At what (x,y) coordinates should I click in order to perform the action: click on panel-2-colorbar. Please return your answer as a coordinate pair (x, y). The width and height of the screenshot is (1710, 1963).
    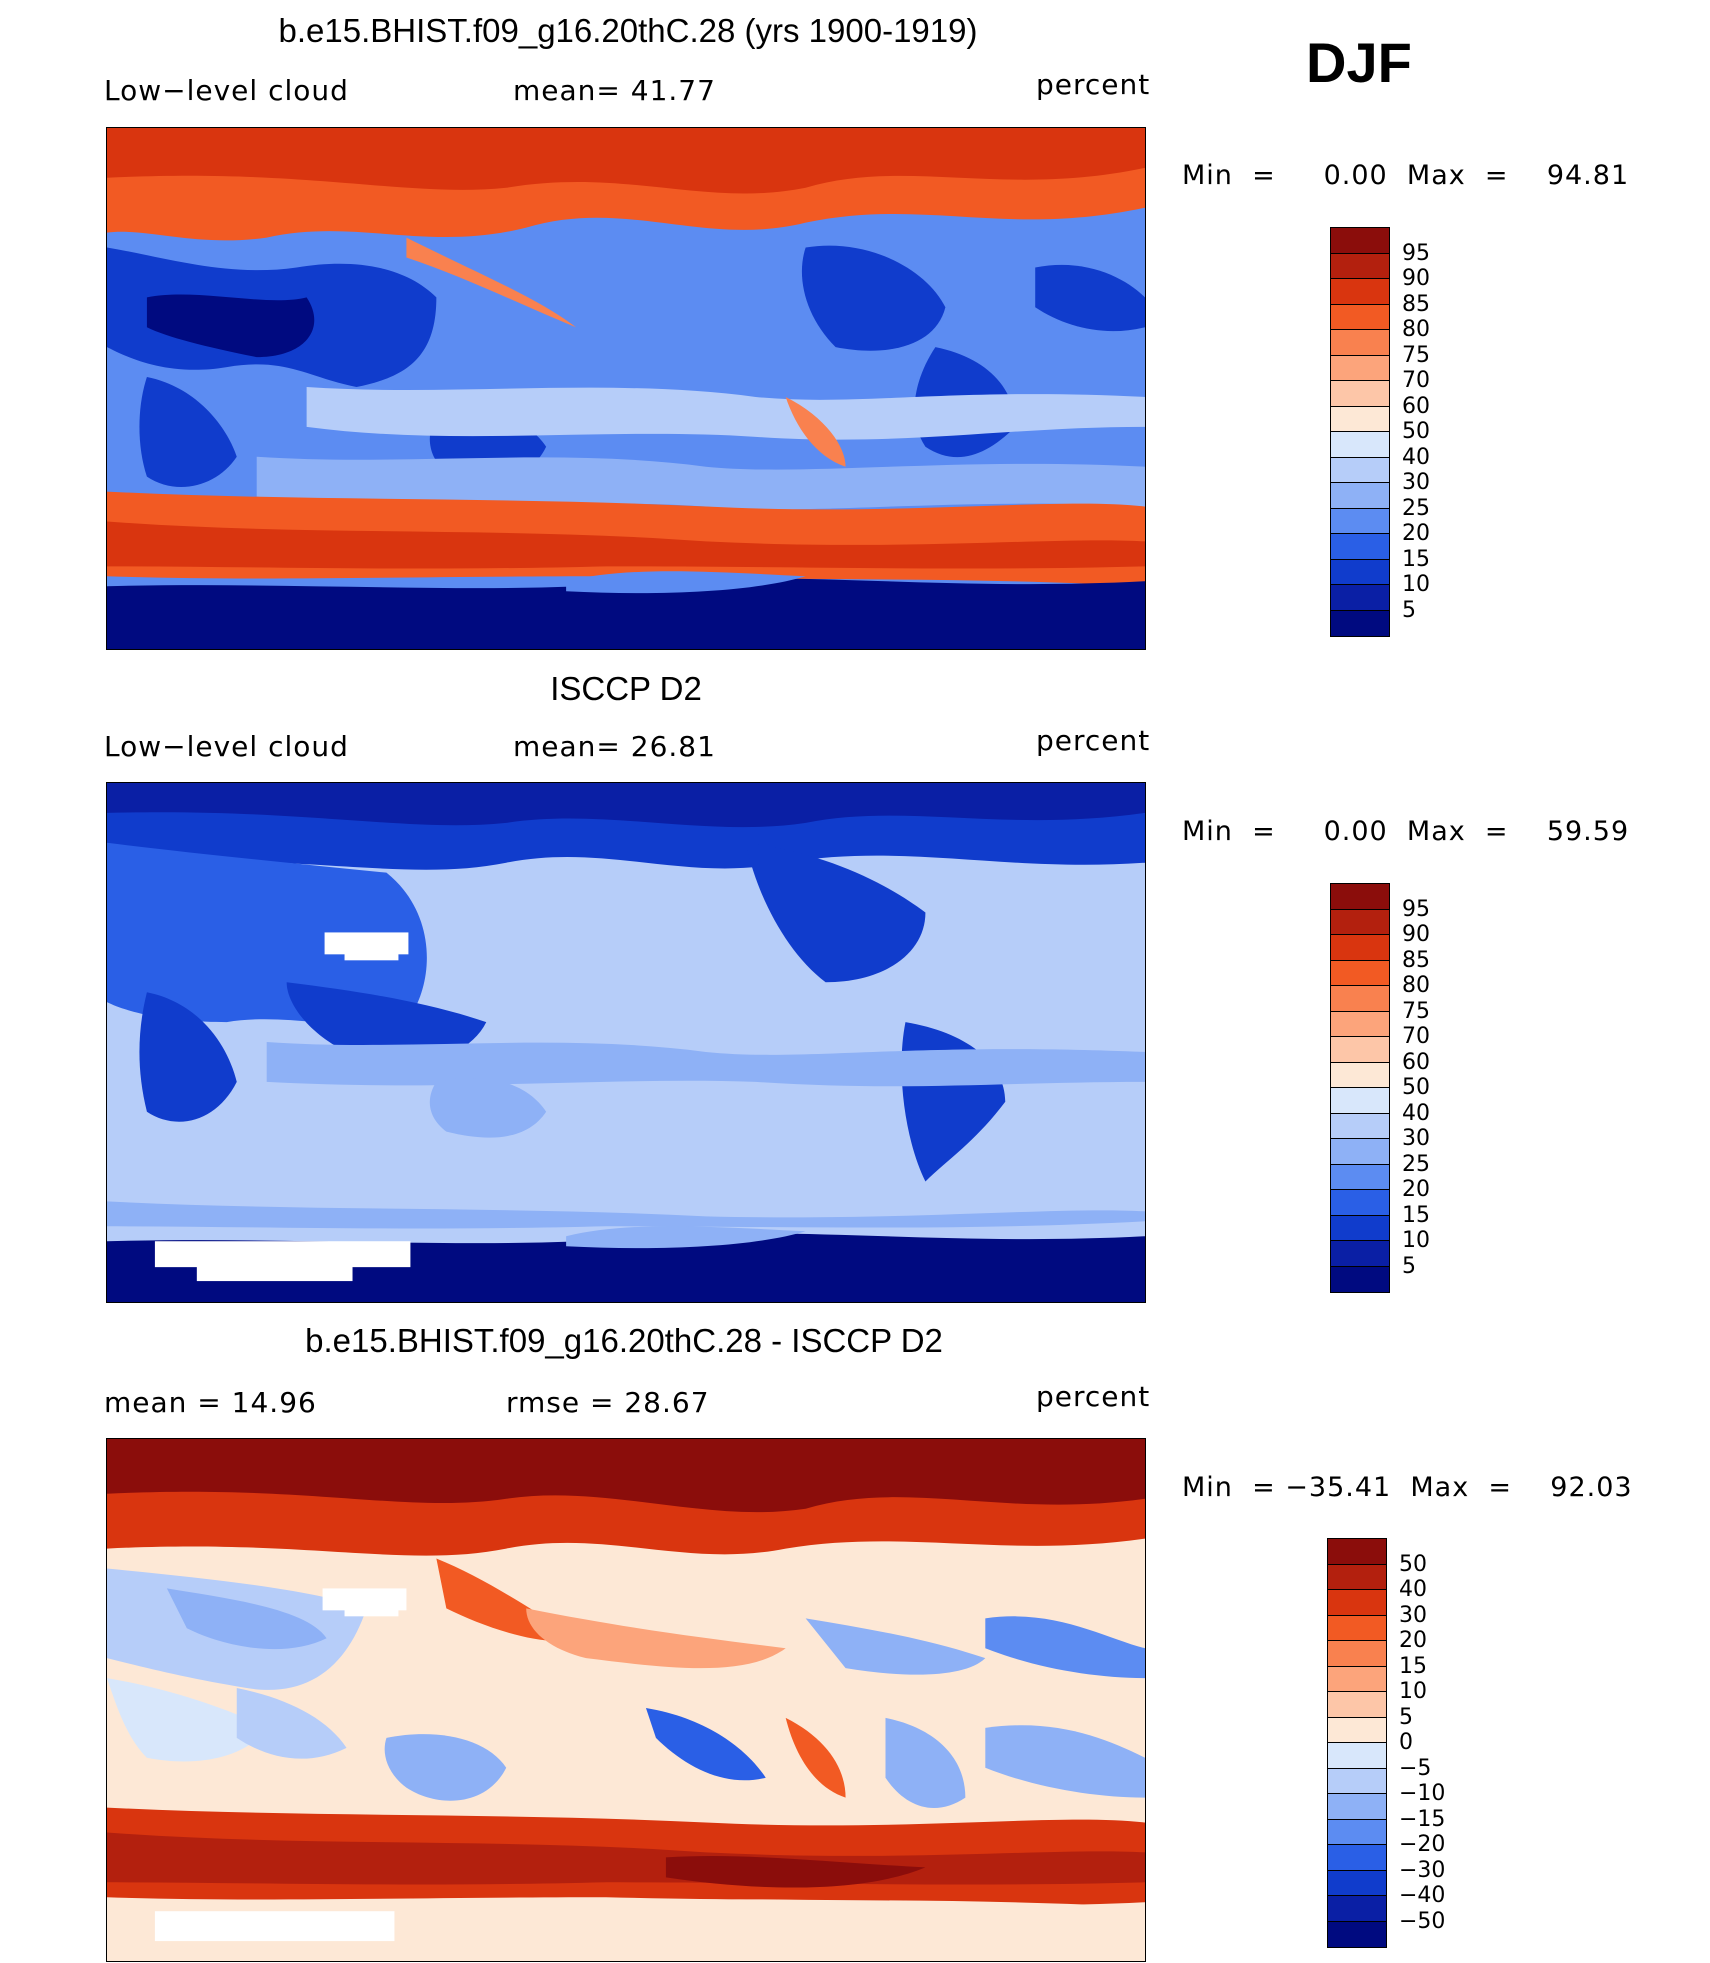
    Looking at the image, I should click on (1360, 1088).